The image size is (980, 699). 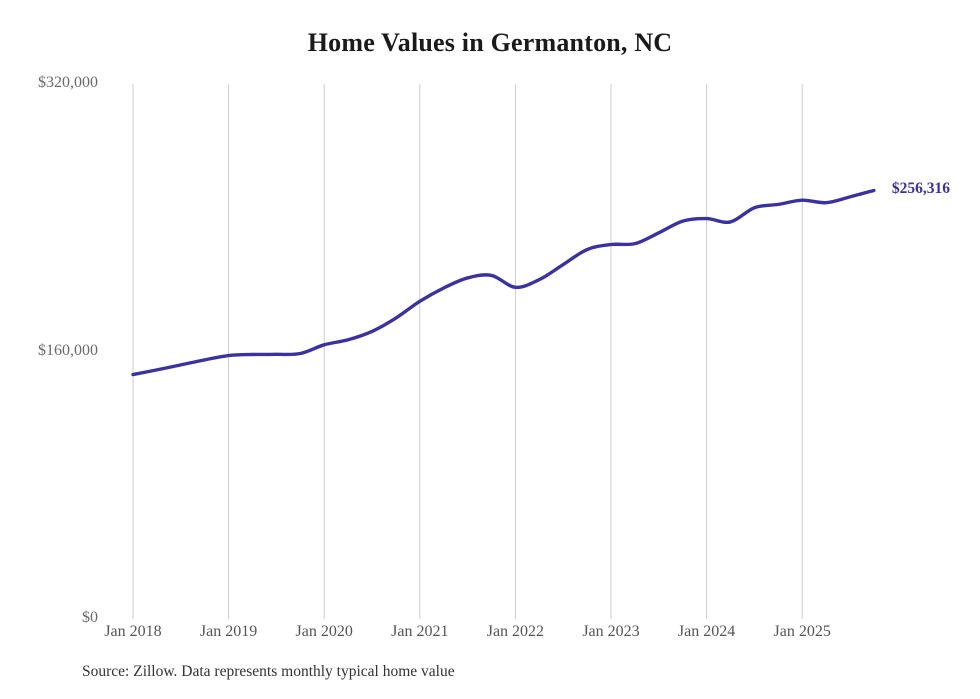 What do you see at coordinates (228, 631) in the screenshot?
I see `x-tick-label-jan-2019: Jan 2019` at bounding box center [228, 631].